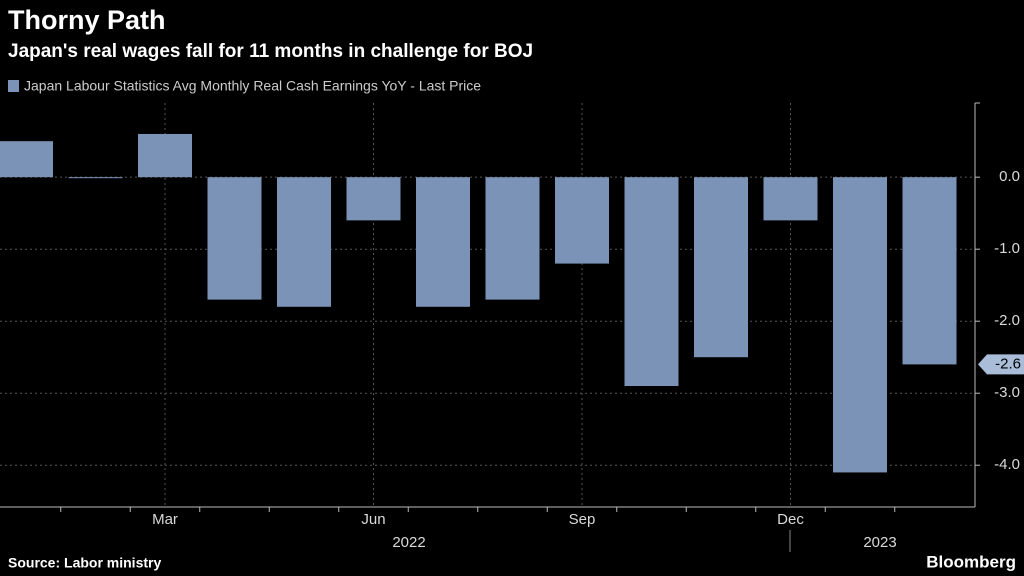  I want to click on last-price-tag, so click(1001, 364).